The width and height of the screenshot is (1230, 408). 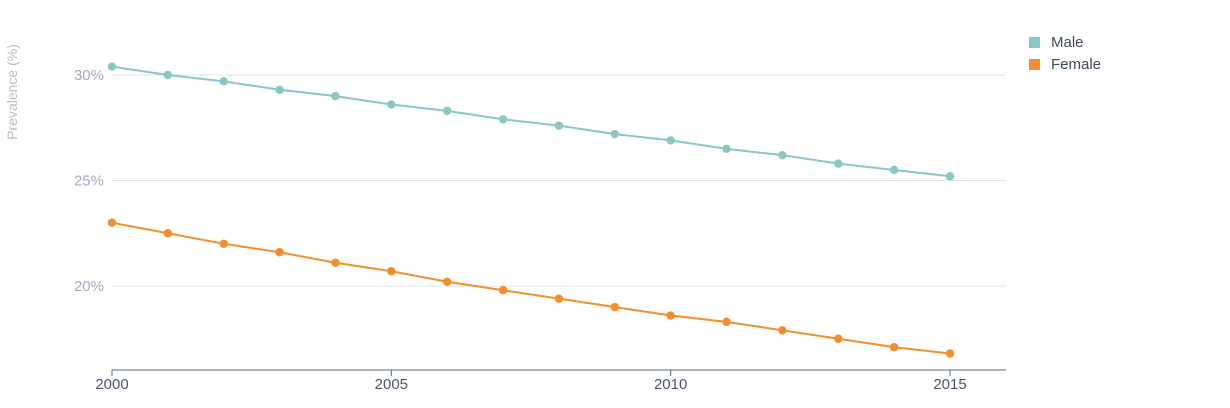 I want to click on x-tick-label: 2015, so click(x=949, y=384).